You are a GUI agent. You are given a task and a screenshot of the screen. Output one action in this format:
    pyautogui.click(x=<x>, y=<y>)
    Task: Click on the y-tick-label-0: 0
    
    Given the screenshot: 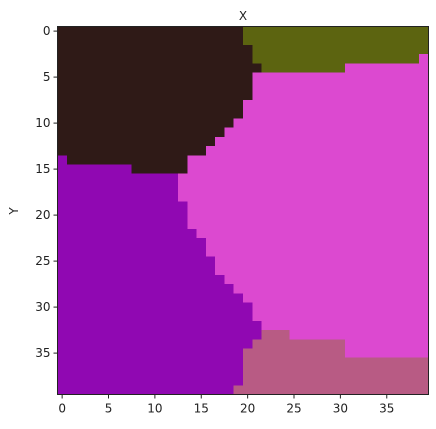 What is the action you would take?
    pyautogui.click(x=47, y=31)
    